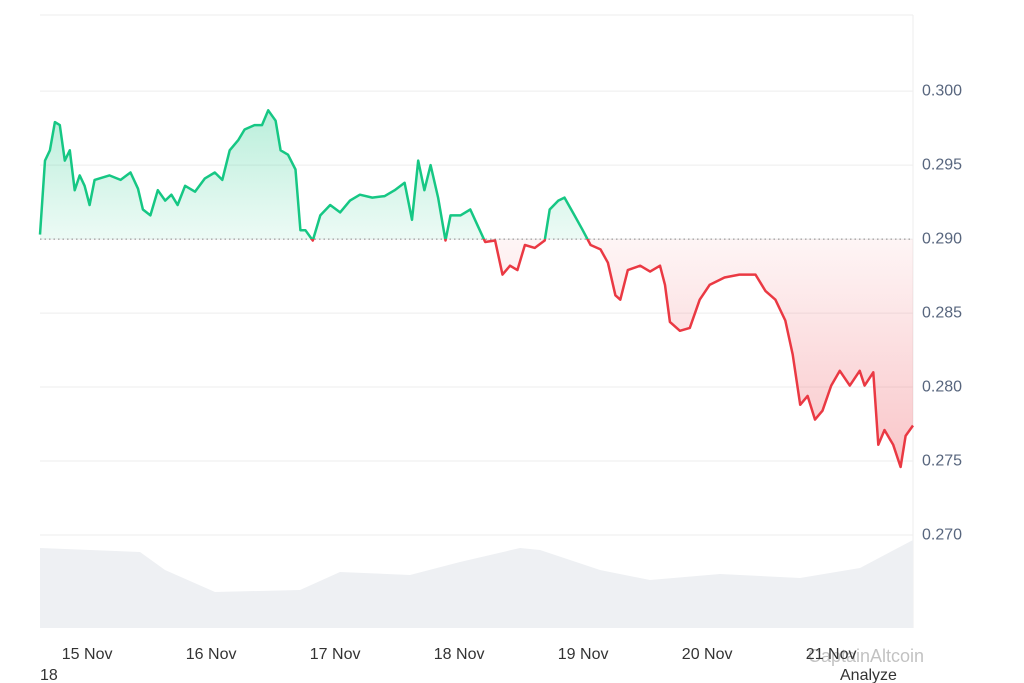 The image size is (1024, 683). Describe the element at coordinates (942, 386) in the screenshot. I see `y-tick-label: 0.280` at that location.